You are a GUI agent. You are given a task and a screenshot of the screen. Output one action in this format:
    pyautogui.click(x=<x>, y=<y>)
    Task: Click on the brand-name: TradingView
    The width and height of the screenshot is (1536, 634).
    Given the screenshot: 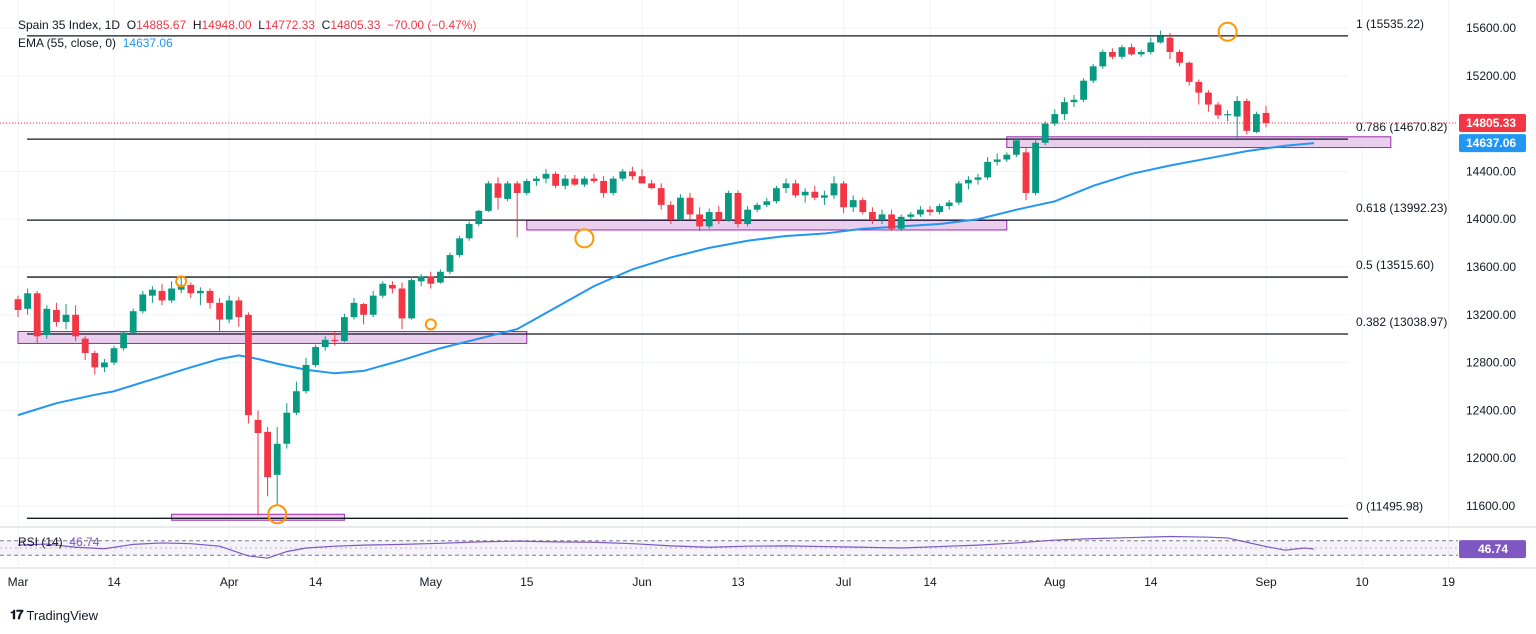 What is the action you would take?
    pyautogui.click(x=62, y=615)
    